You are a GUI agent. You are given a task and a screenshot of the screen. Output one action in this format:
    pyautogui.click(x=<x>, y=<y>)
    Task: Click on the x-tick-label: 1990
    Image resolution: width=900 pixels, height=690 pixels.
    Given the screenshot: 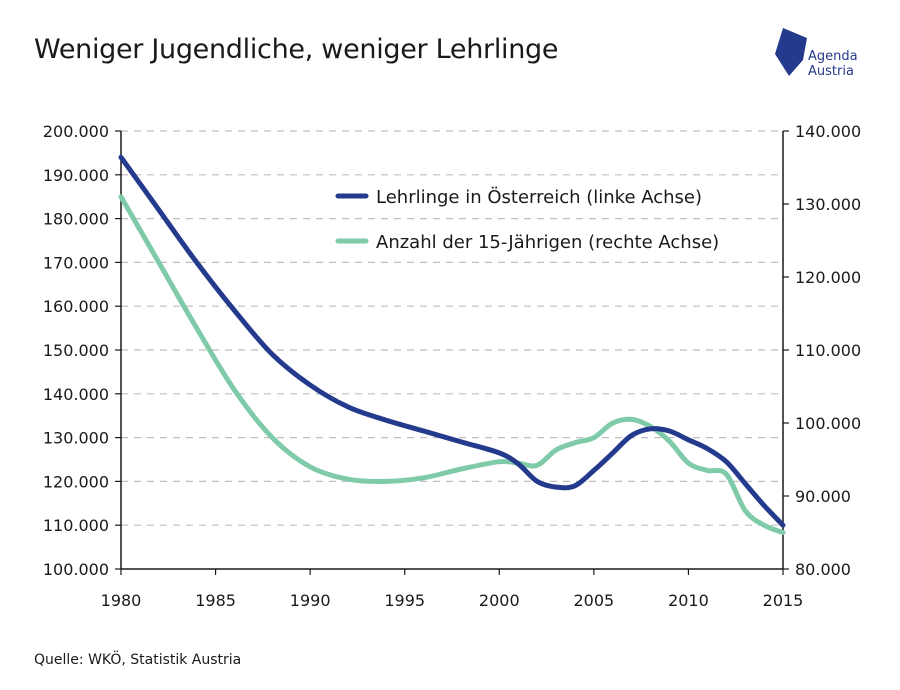 What is the action you would take?
    pyautogui.click(x=310, y=600)
    